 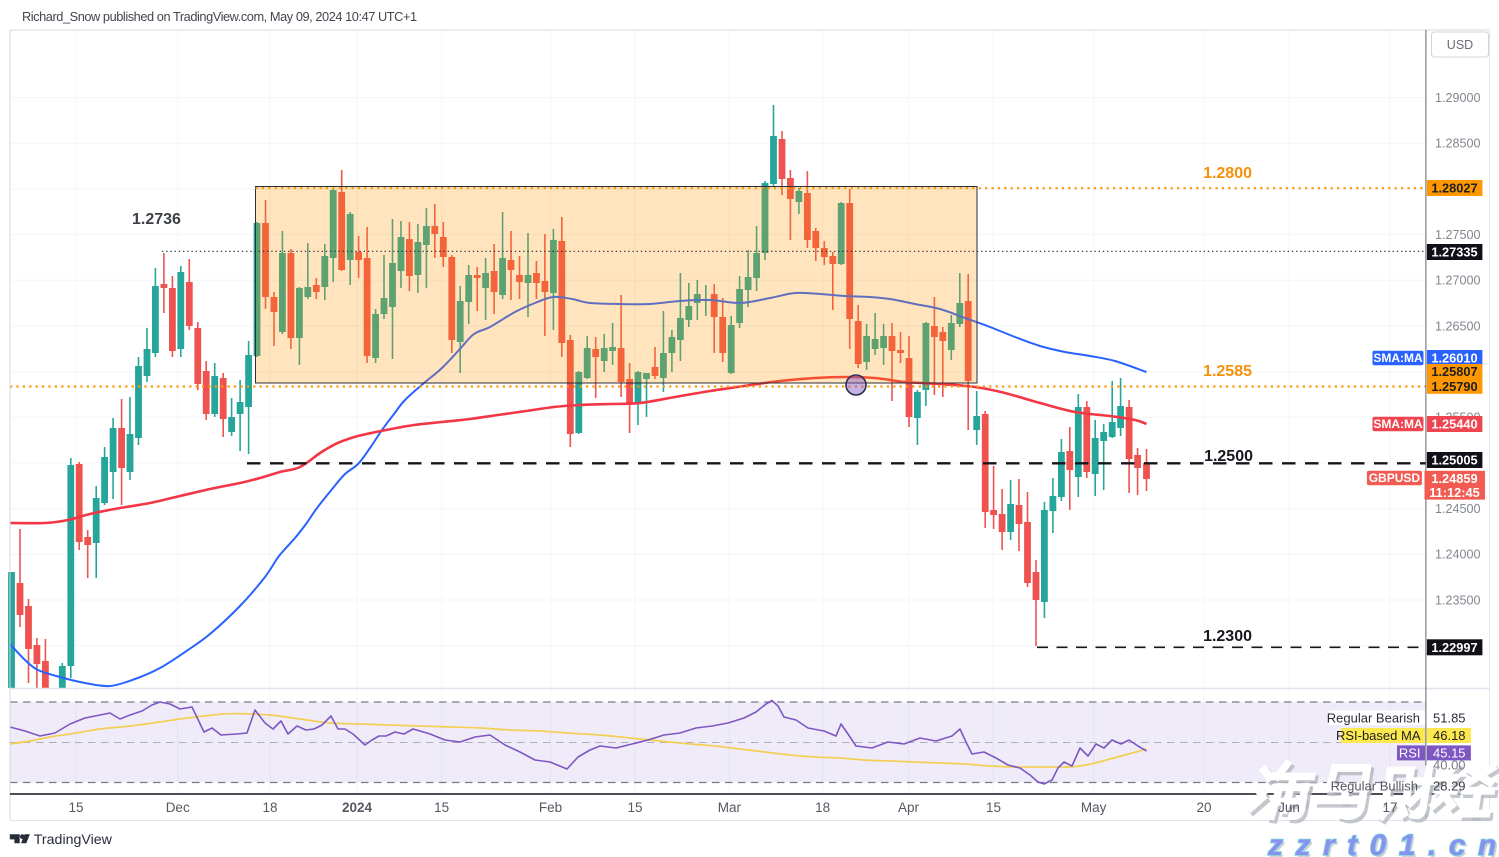 What do you see at coordinates (156, 219) in the screenshot?
I see `svg-text: 1.2736` at bounding box center [156, 219].